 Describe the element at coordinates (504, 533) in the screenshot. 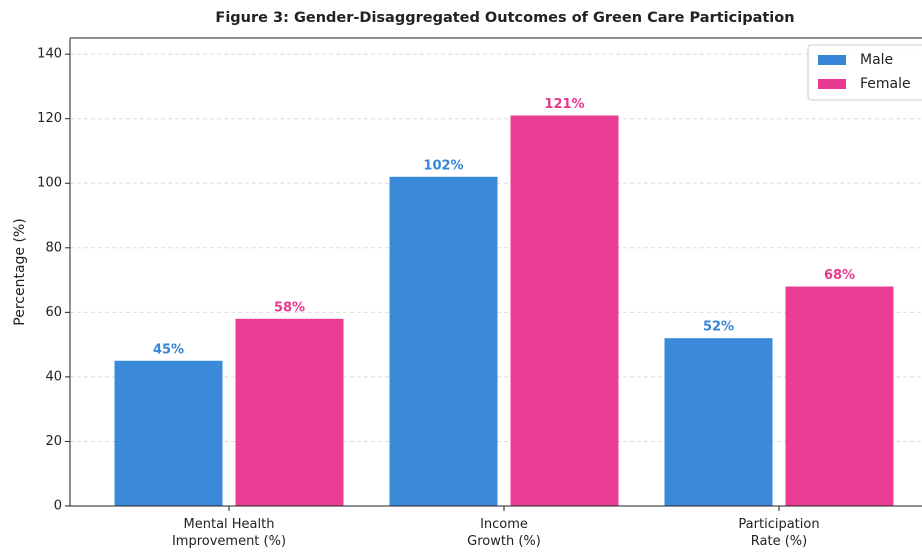

I see `x-tick-label: Income Growth (%)` at that location.